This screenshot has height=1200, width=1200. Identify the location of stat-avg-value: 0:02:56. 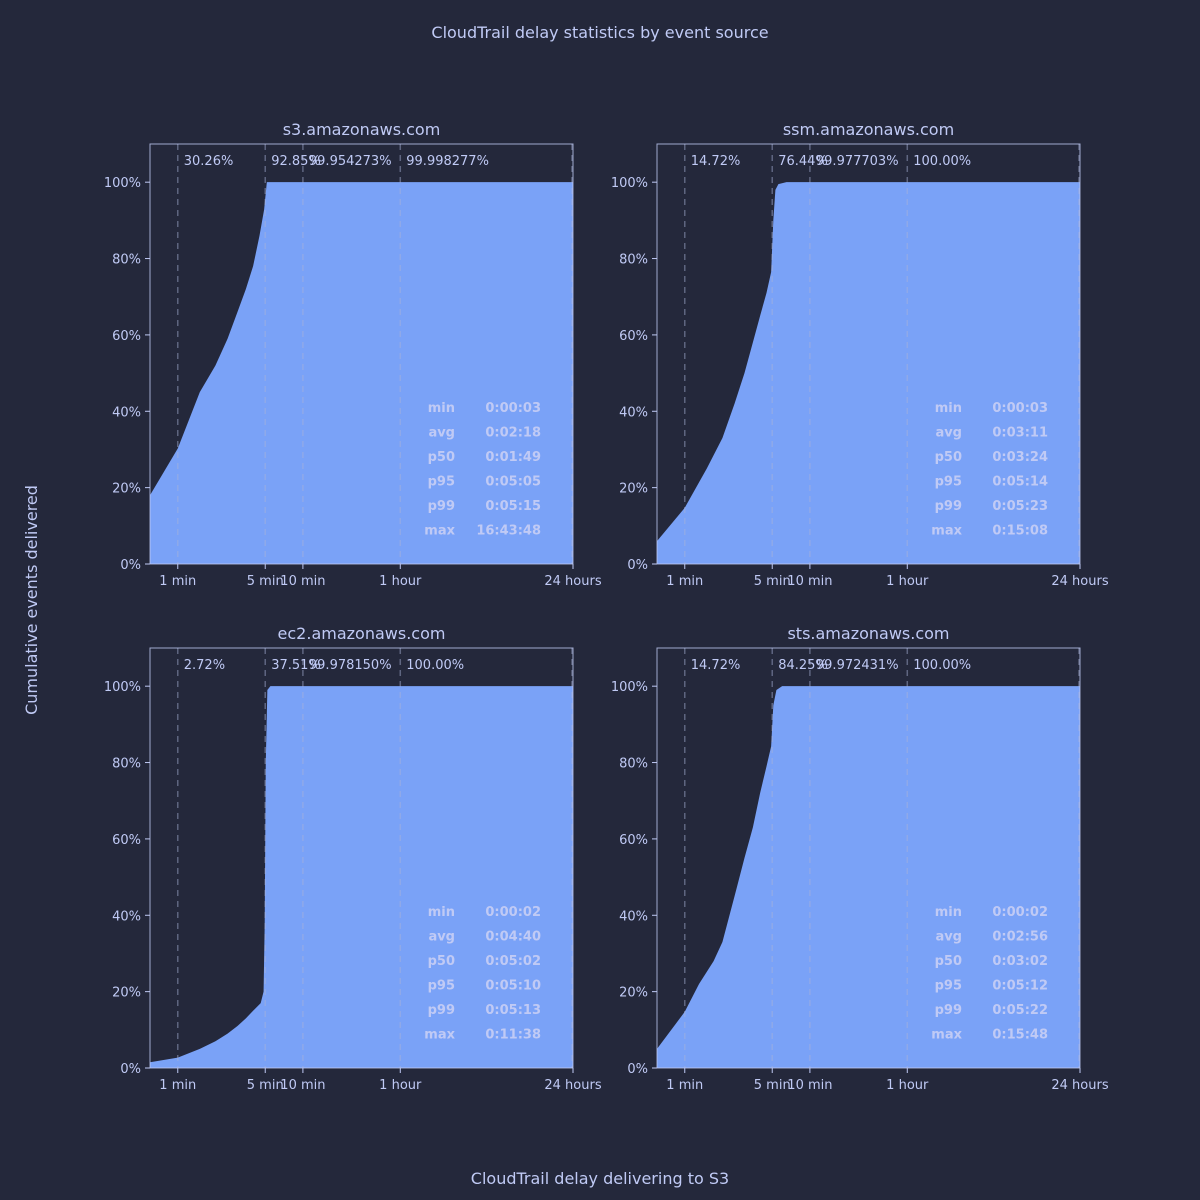
(1020, 937).